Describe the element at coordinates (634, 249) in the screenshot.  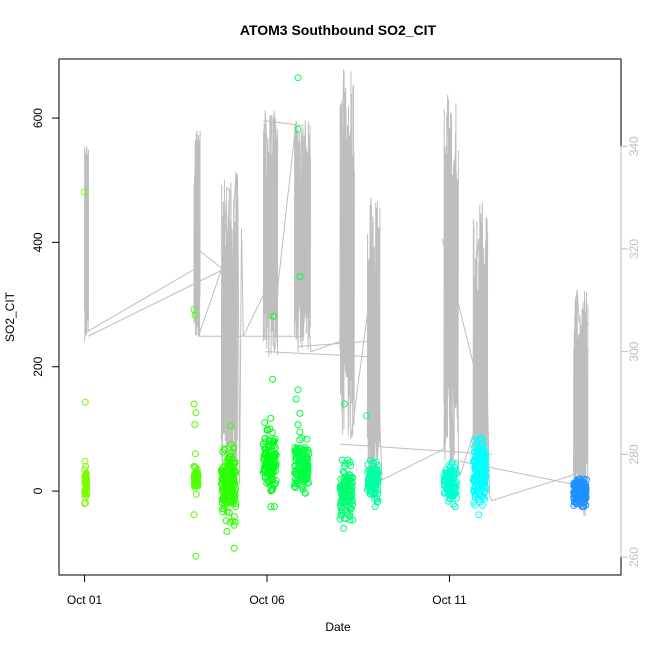
I see `y2-tick-label: 320` at that location.